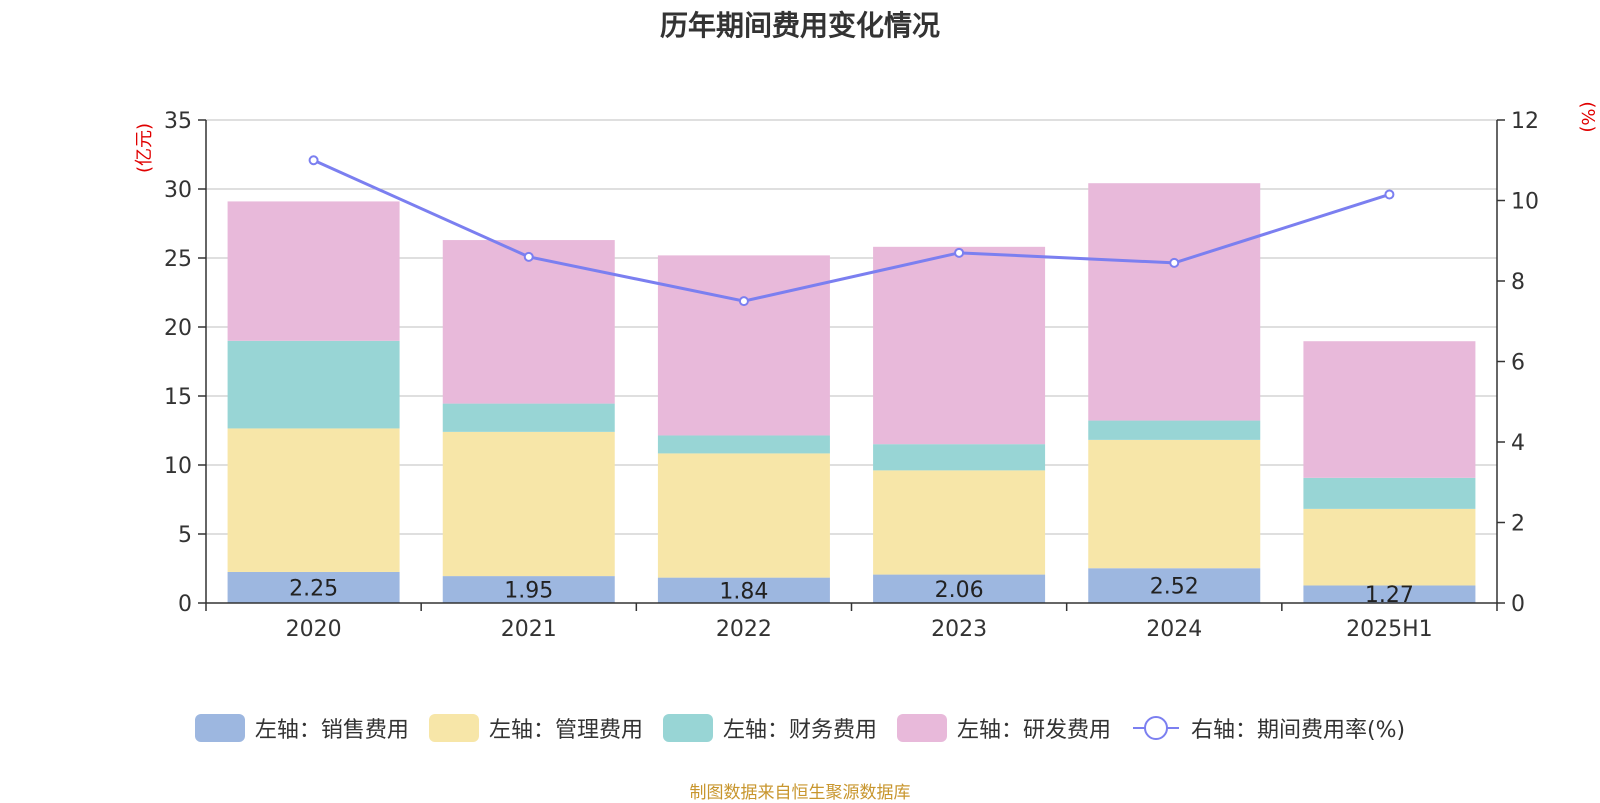 This screenshot has height=803, width=1600. I want to click on bar-data-label: 2.06, so click(959, 590).